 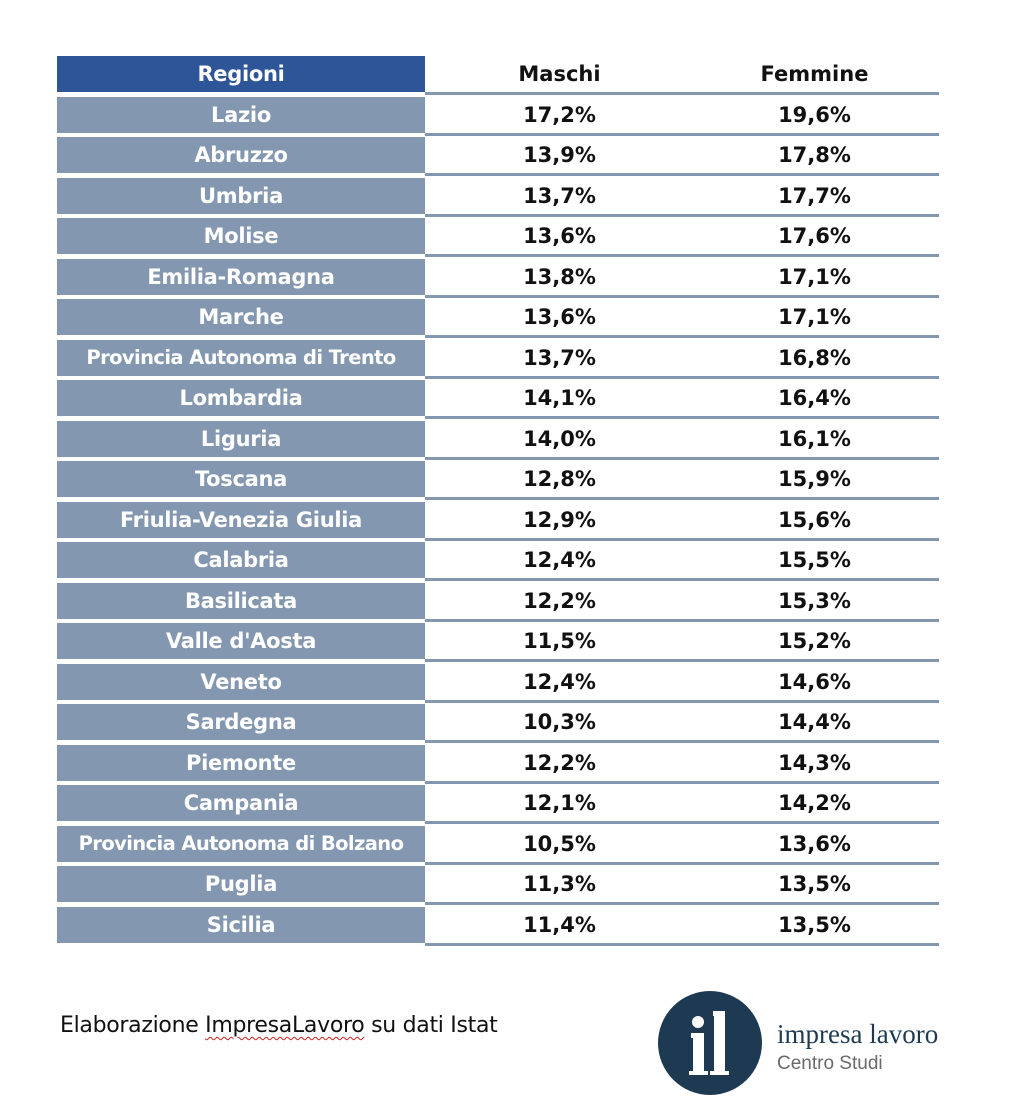 What do you see at coordinates (431, 1025) in the screenshot?
I see `caption-suffix: su dati Istat` at bounding box center [431, 1025].